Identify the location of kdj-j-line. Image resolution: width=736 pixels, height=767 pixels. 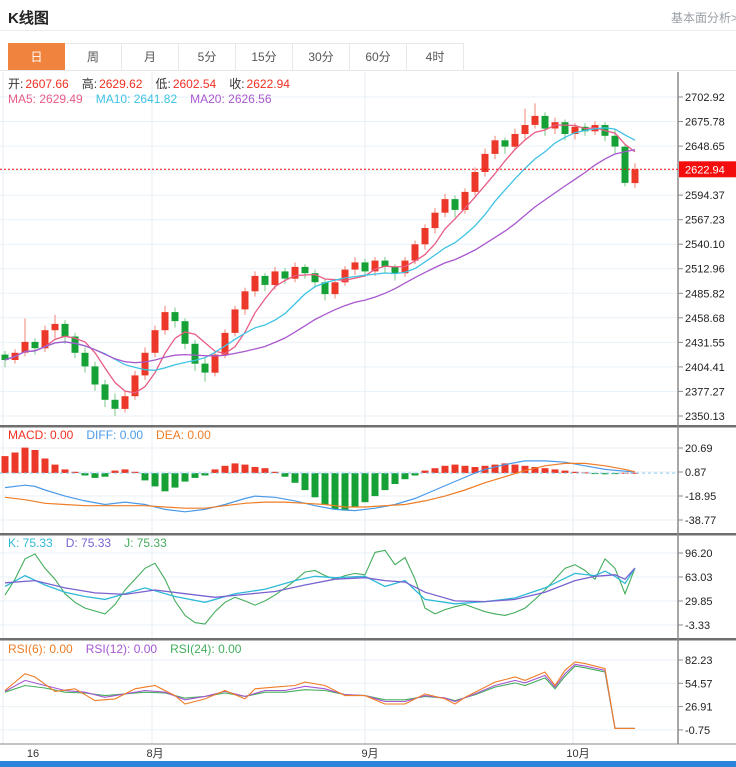
(320, 587).